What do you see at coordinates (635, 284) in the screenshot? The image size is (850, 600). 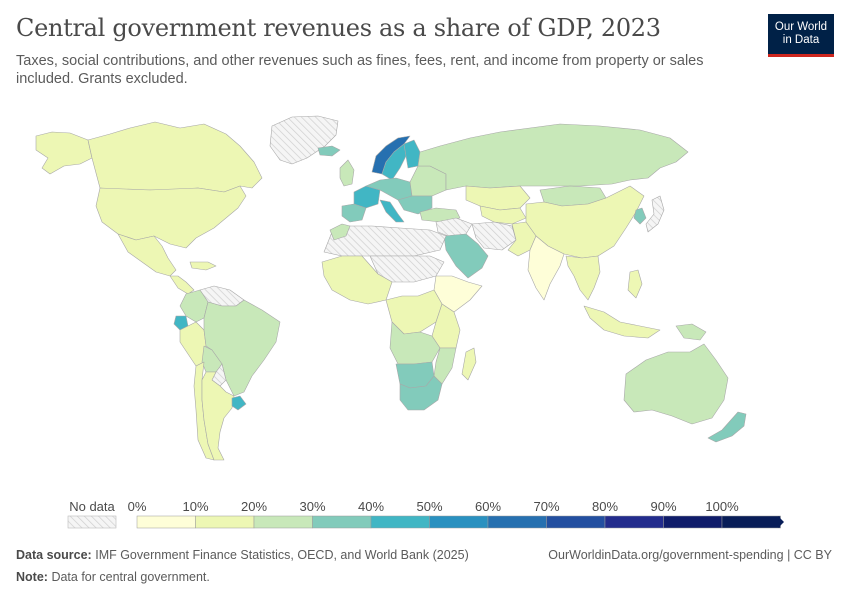 I see `region-philippines` at bounding box center [635, 284].